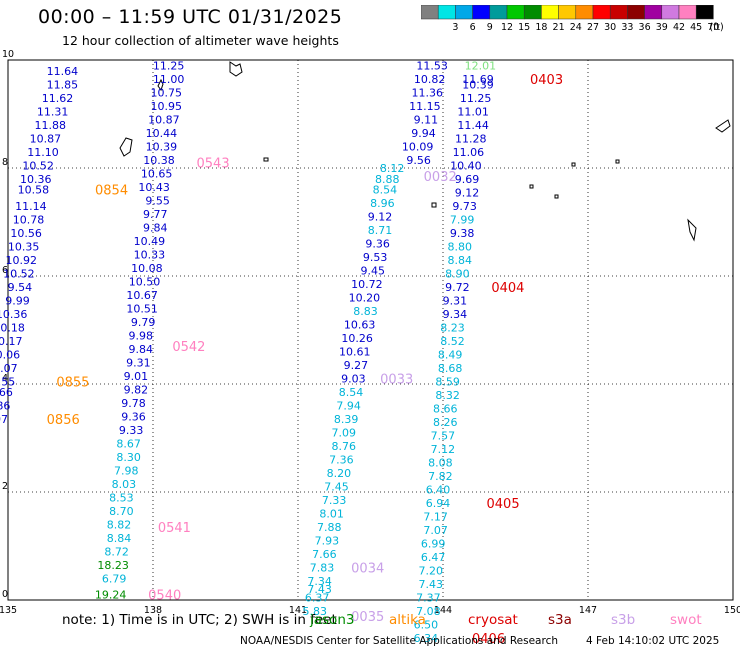  What do you see at coordinates (327, 541) in the screenshot?
I see `wave-height-value: 7.93` at bounding box center [327, 541].